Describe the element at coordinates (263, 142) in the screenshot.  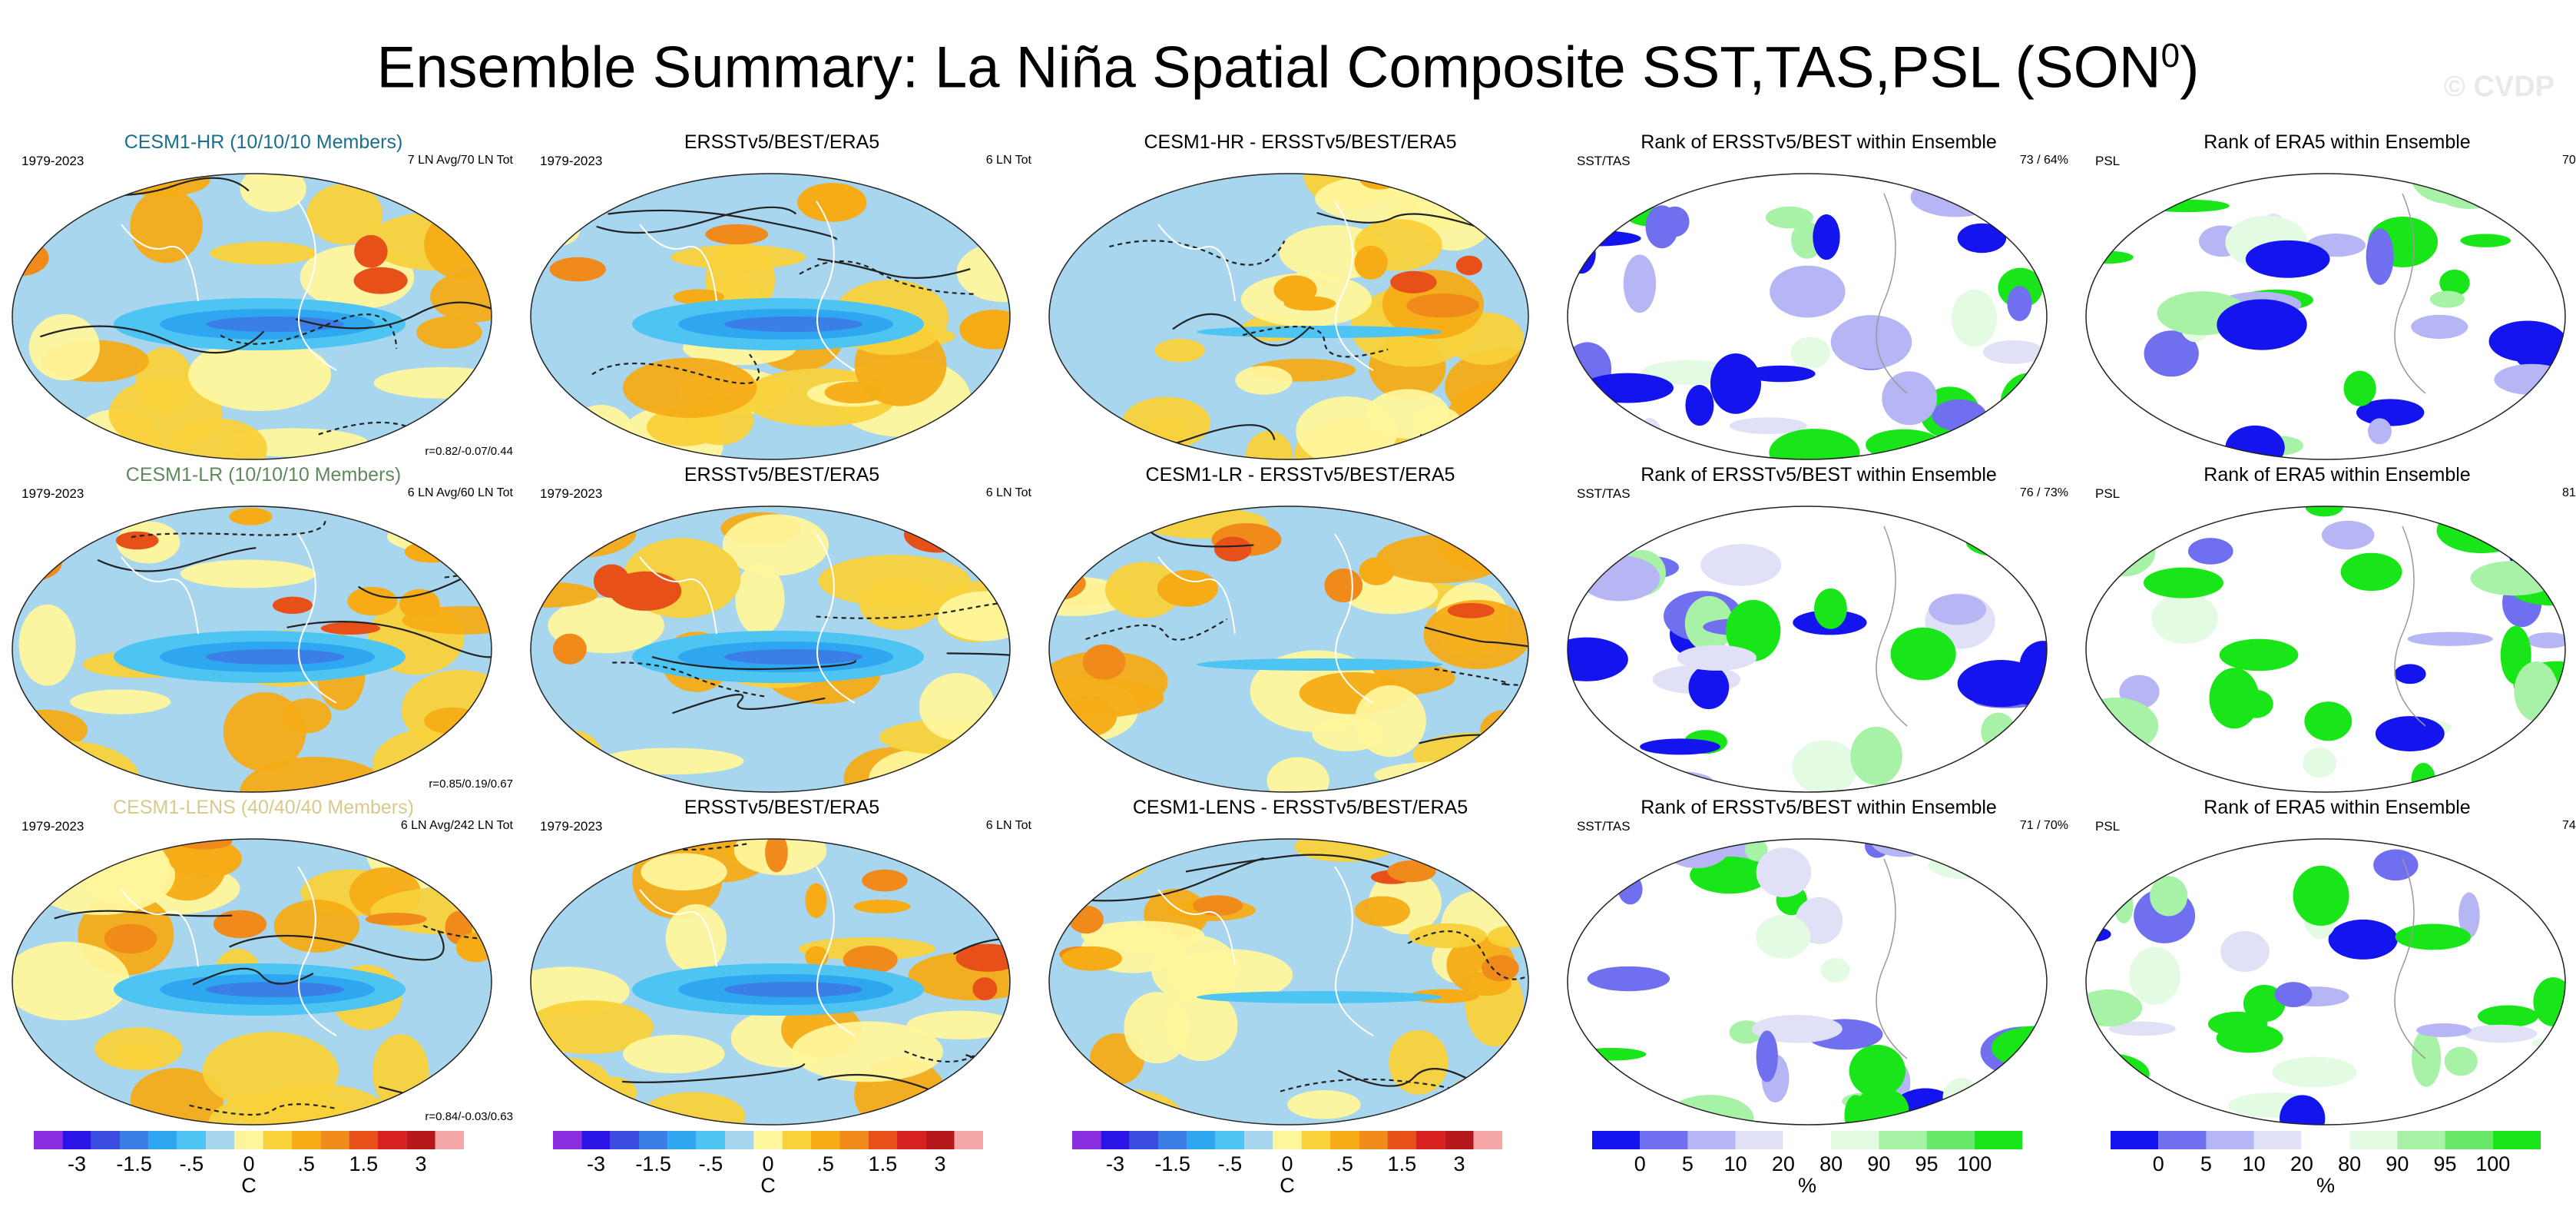
I see `panel-title: CESM1-HR (10/10/10 Members)` at that location.